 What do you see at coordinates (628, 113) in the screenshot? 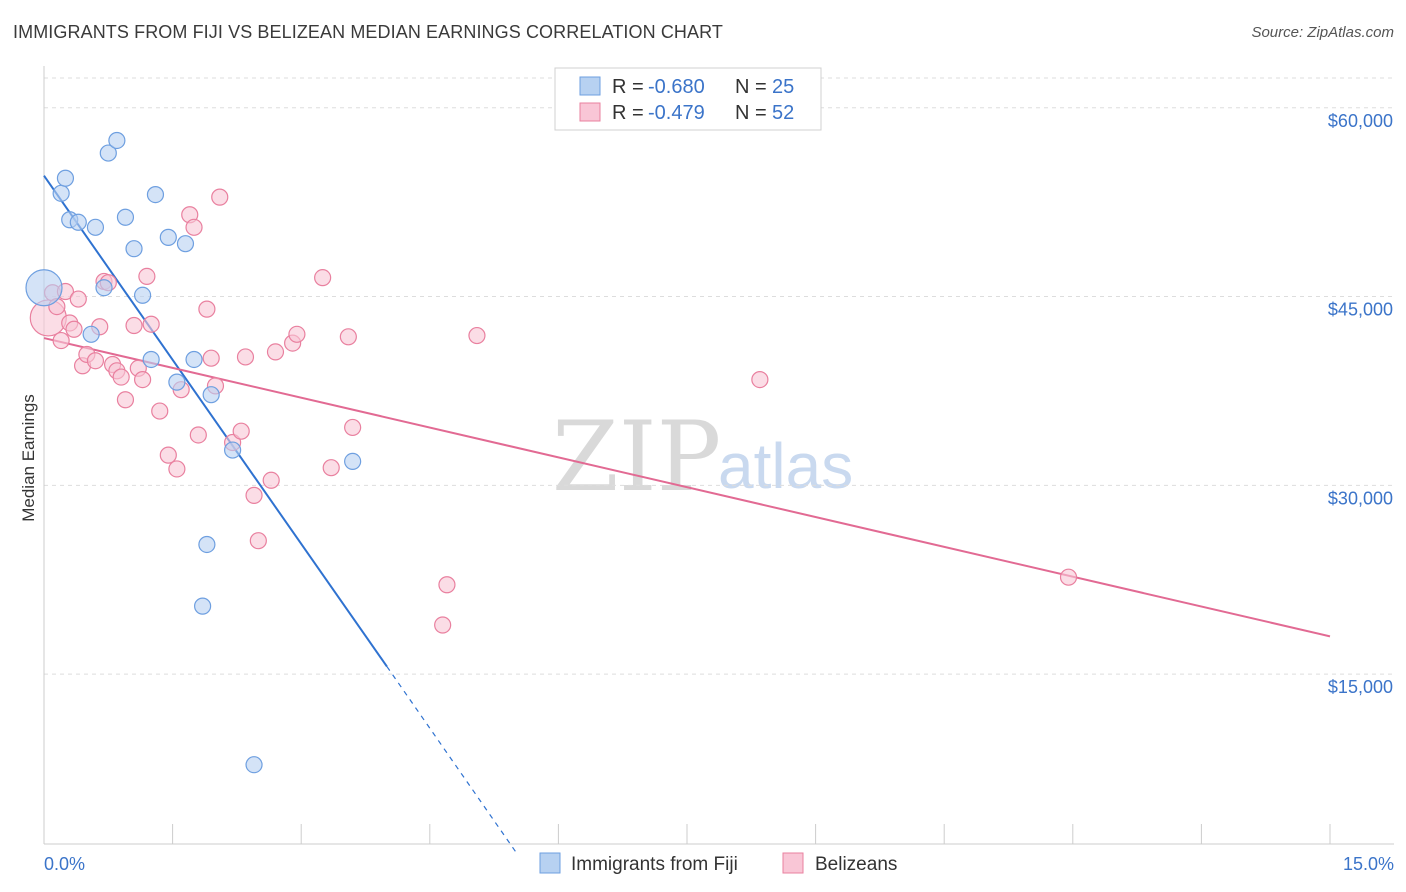
I see `legend-r-label-belize: R =` at bounding box center [628, 113].